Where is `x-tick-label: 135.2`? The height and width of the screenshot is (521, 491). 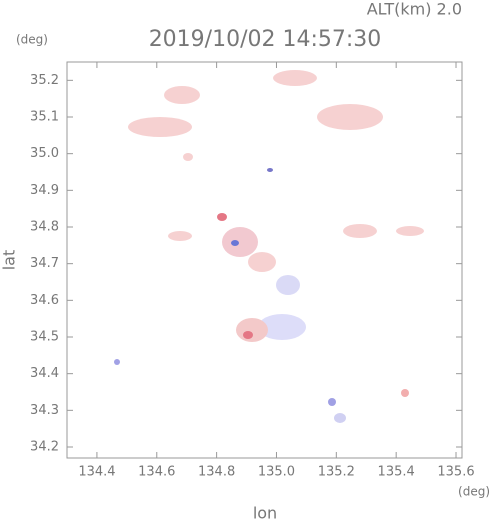
x-tick-label: 135.2 is located at coordinates (336, 472).